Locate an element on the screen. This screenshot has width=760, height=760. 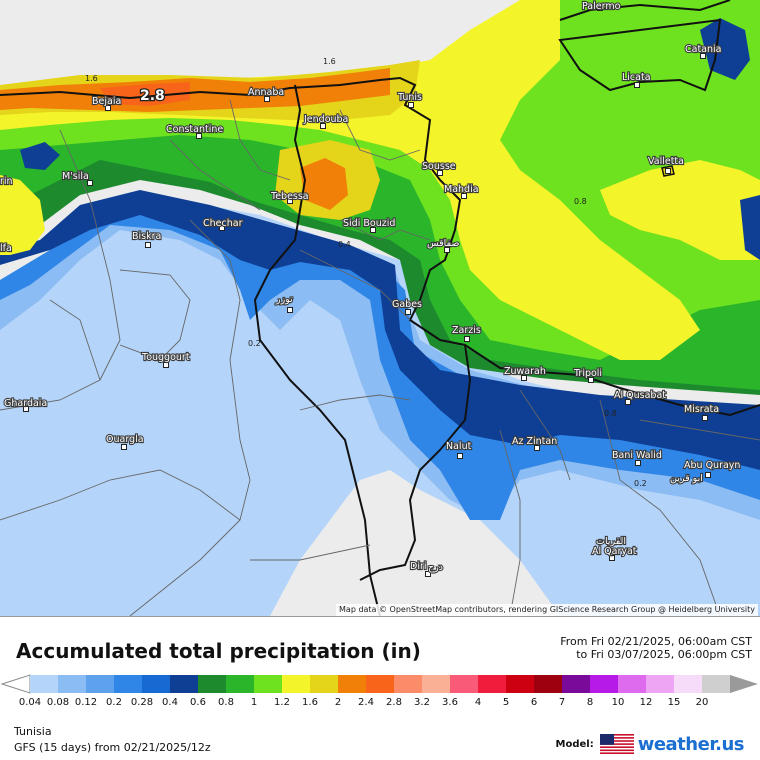
model-label: Model: is located at coordinates (574, 744).